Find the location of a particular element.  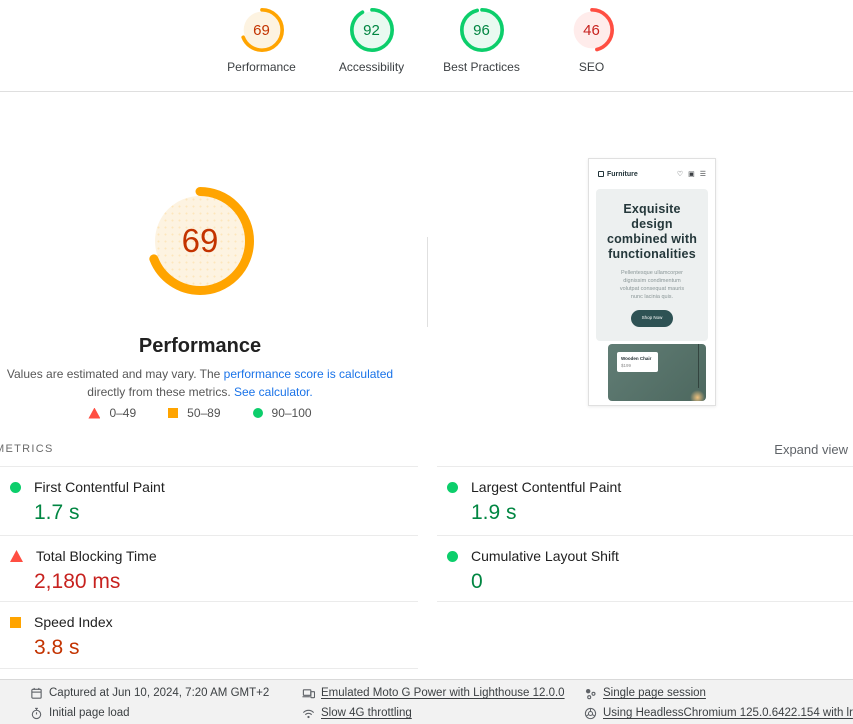

score-legend: 0–49 50–89 90–100 is located at coordinates (200, 413).